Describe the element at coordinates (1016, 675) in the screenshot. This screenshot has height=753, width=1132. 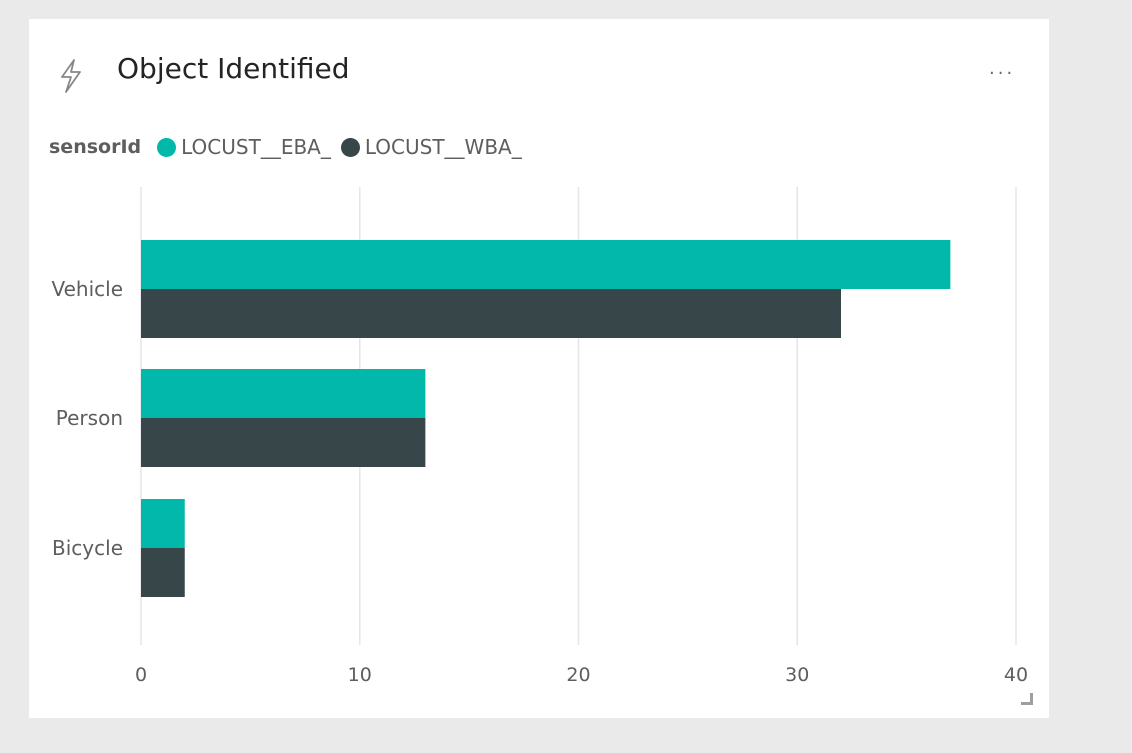
I see `x-tick-label: 40` at that location.